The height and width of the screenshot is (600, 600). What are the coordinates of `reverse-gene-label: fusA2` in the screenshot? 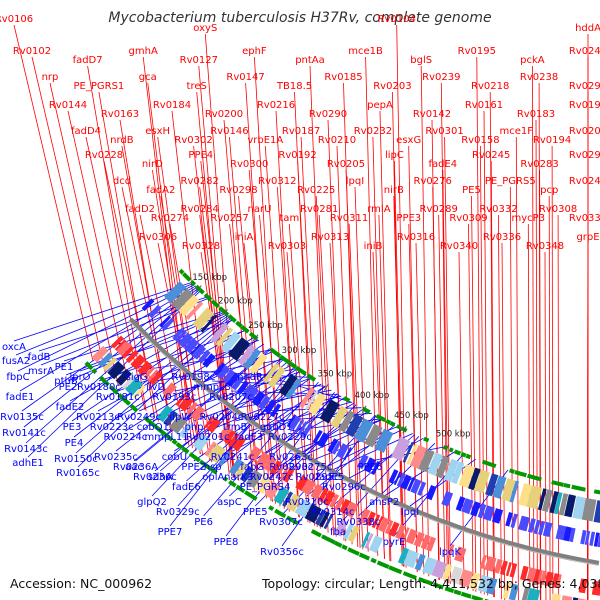 It's located at (16, 361).